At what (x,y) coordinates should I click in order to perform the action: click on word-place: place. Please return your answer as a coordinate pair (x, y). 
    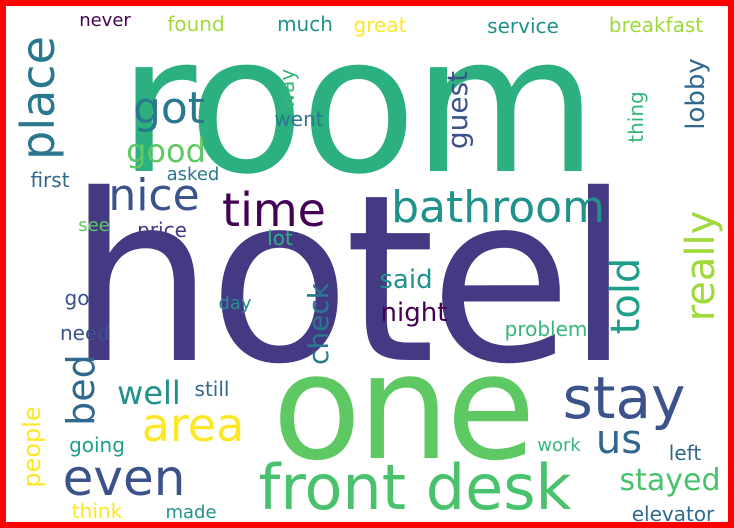
    Looking at the image, I should click on (38, 98).